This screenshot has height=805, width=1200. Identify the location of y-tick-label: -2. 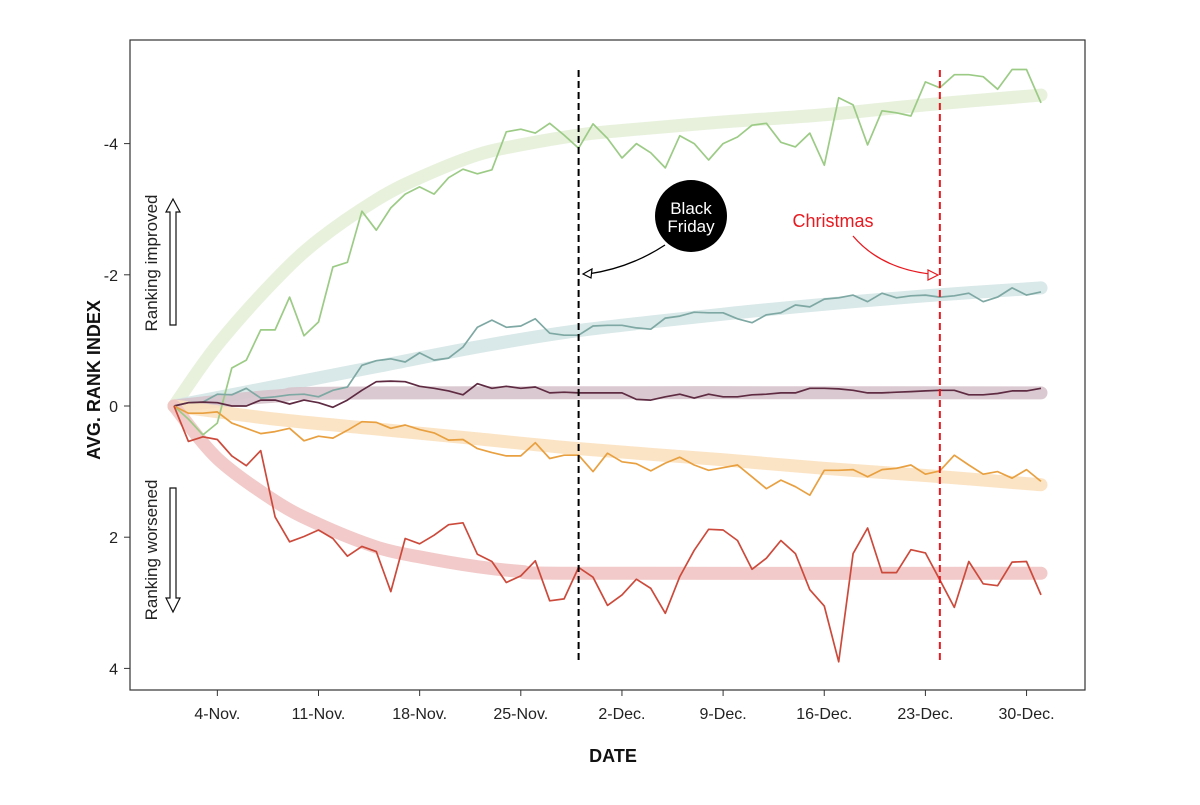
(111, 276).